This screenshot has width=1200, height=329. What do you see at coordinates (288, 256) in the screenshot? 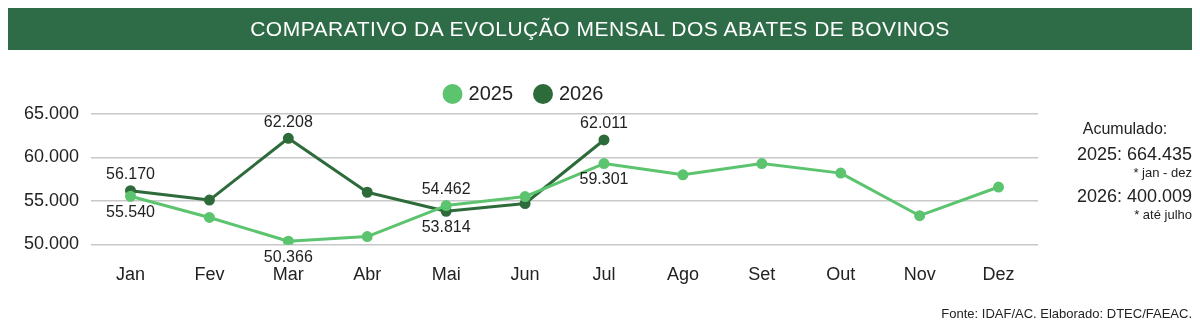
I see `data-label: 50.366` at bounding box center [288, 256].